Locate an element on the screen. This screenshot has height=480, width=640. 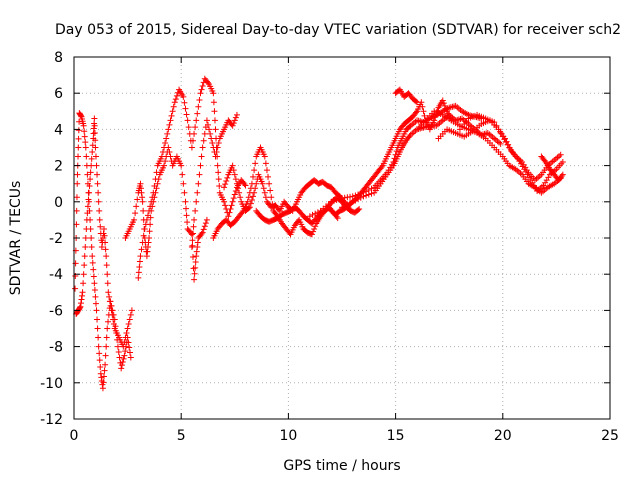
y-tick-label: 6 is located at coordinates (58, 94).